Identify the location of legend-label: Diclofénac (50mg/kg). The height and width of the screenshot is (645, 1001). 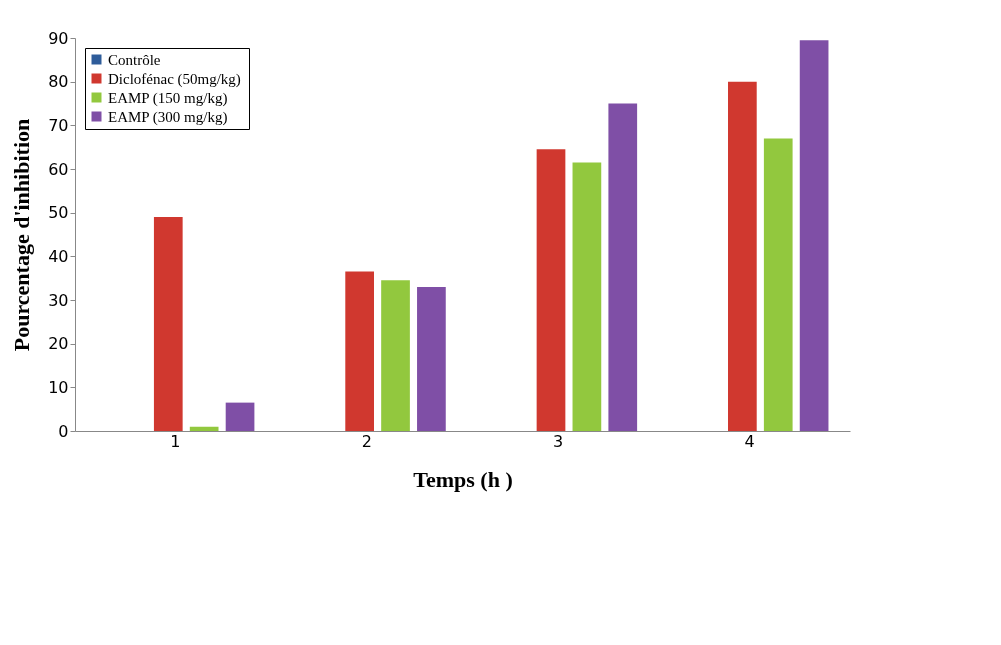
(174, 79).